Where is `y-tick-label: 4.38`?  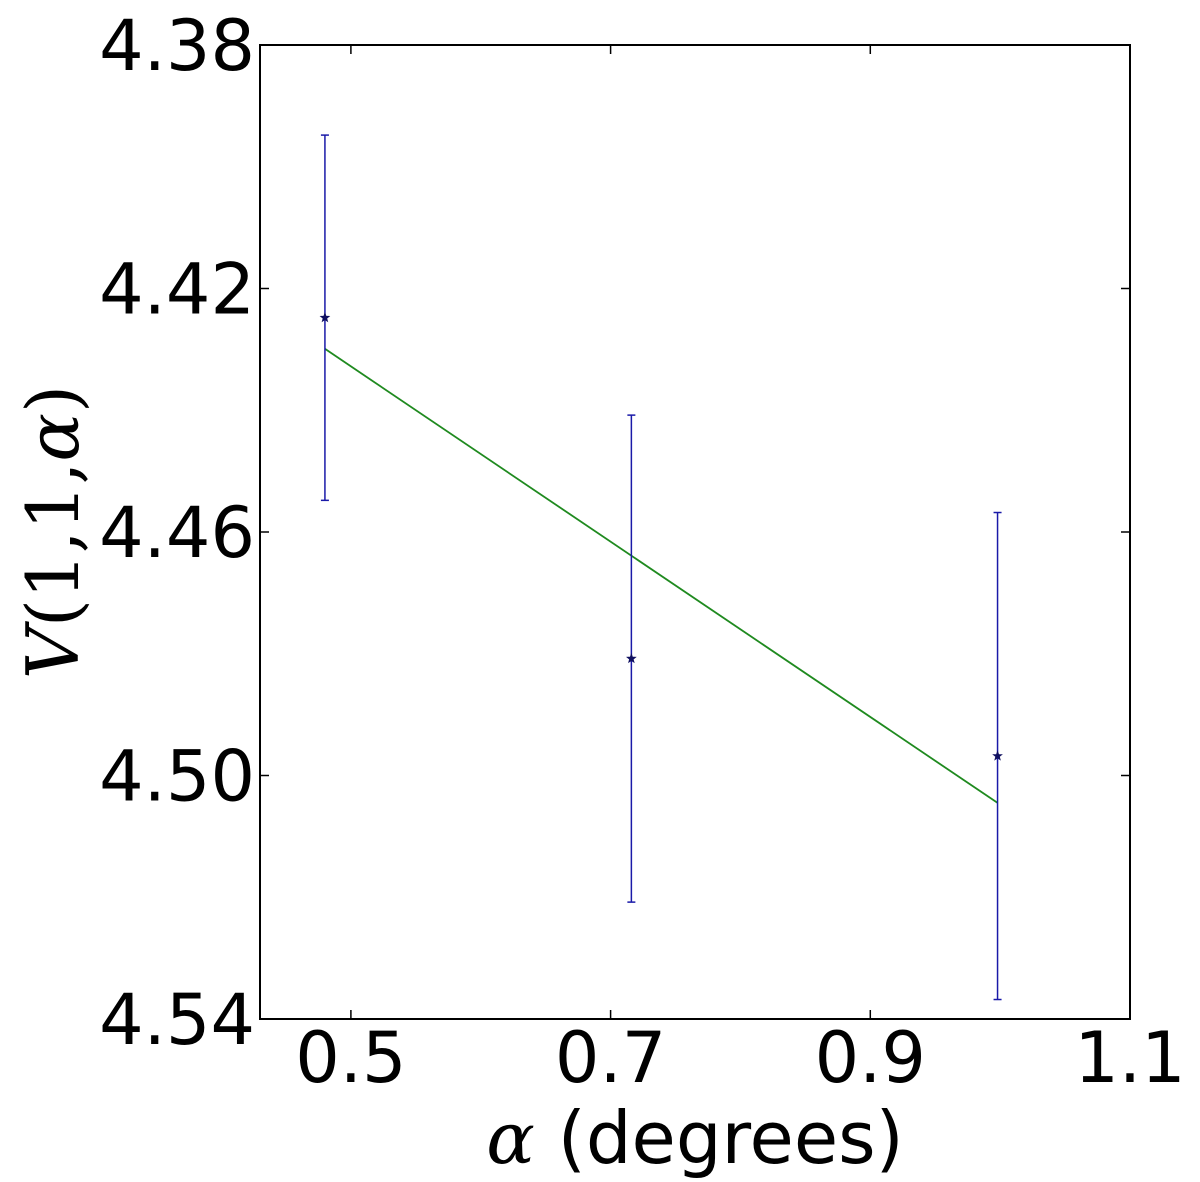
y-tick-label: 4.38 is located at coordinates (177, 46).